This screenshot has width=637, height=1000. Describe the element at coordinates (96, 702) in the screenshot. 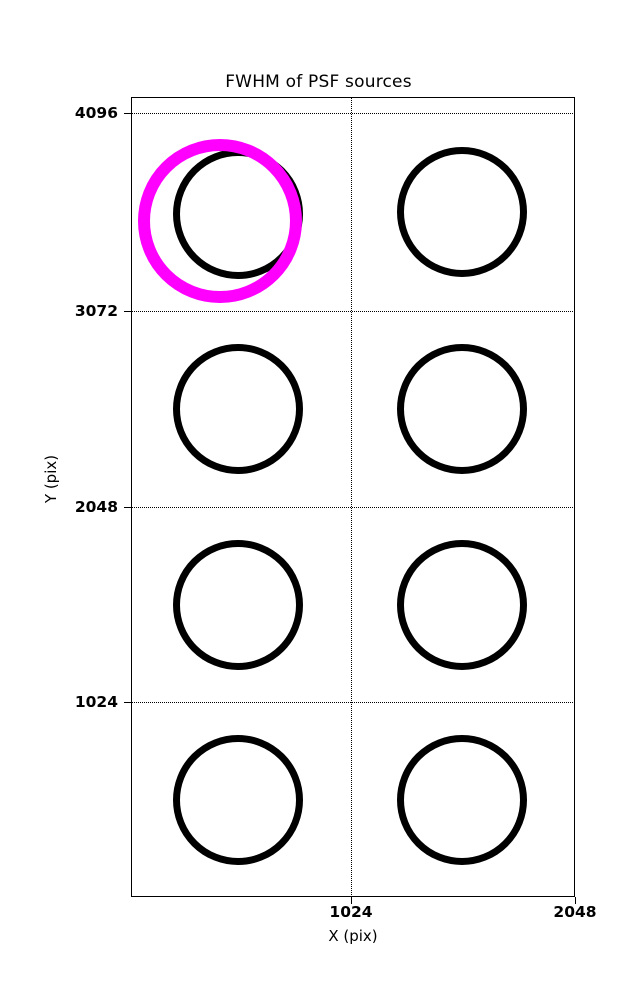

I see `tick-label-y-1024: 1024` at that location.